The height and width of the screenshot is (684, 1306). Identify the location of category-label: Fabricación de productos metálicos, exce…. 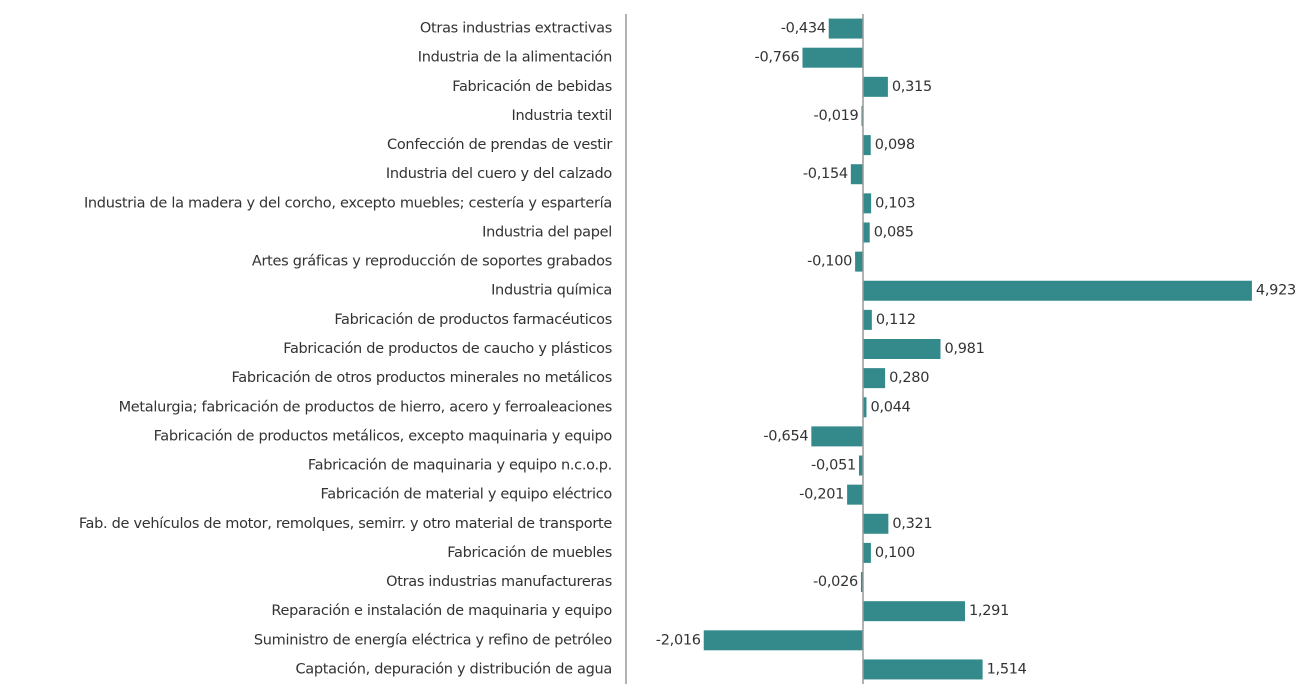
(383, 436).